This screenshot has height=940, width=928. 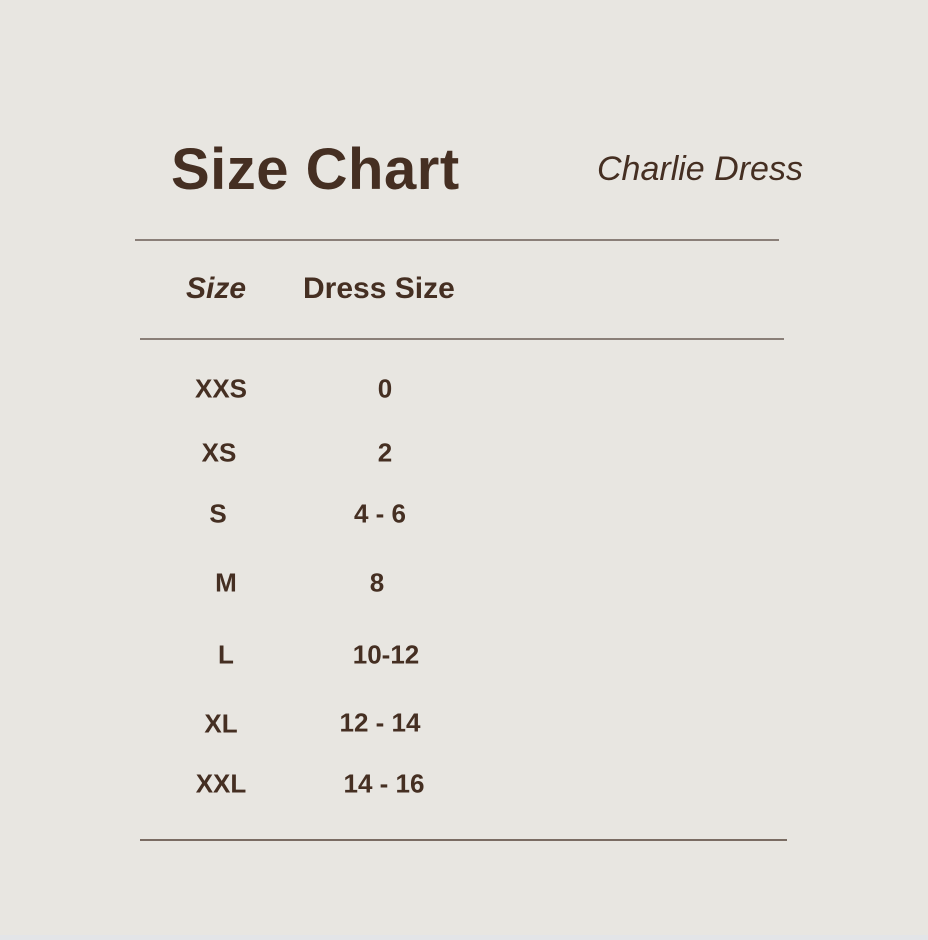 What do you see at coordinates (464, 937) in the screenshot?
I see `page-bottom-edge` at bounding box center [464, 937].